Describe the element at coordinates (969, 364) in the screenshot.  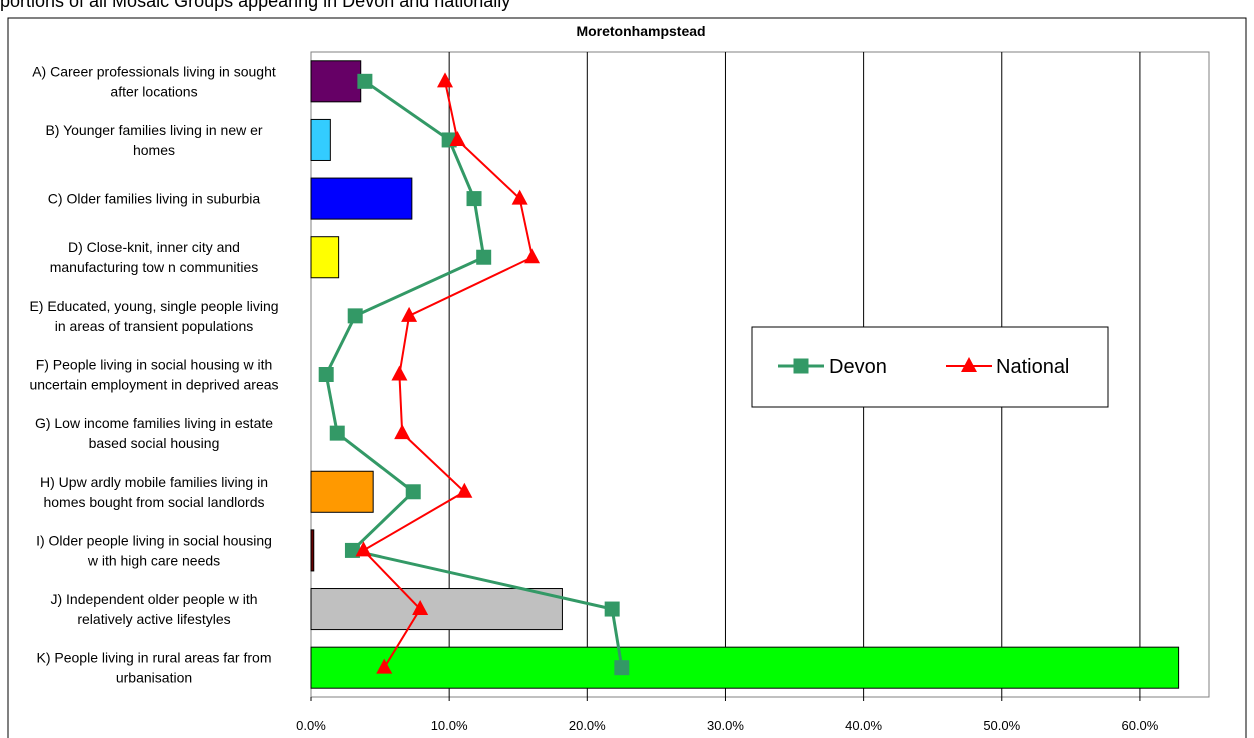
I see `legend-national-marker` at that location.